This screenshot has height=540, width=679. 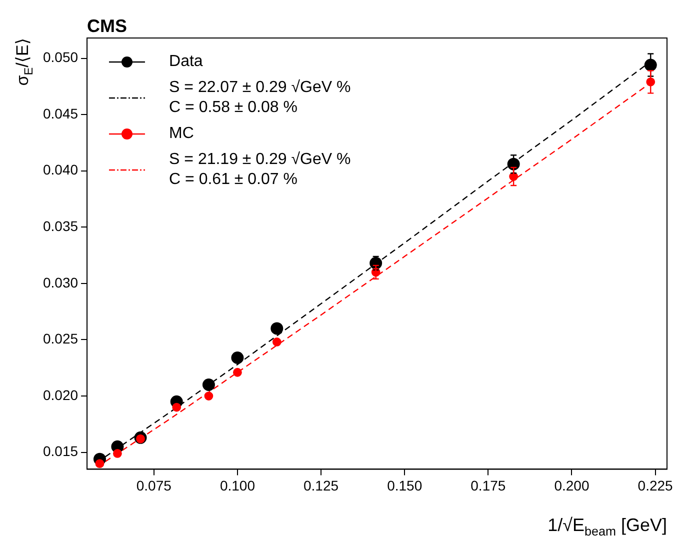 I want to click on y-tick-label: 0.020, so click(x=60, y=394).